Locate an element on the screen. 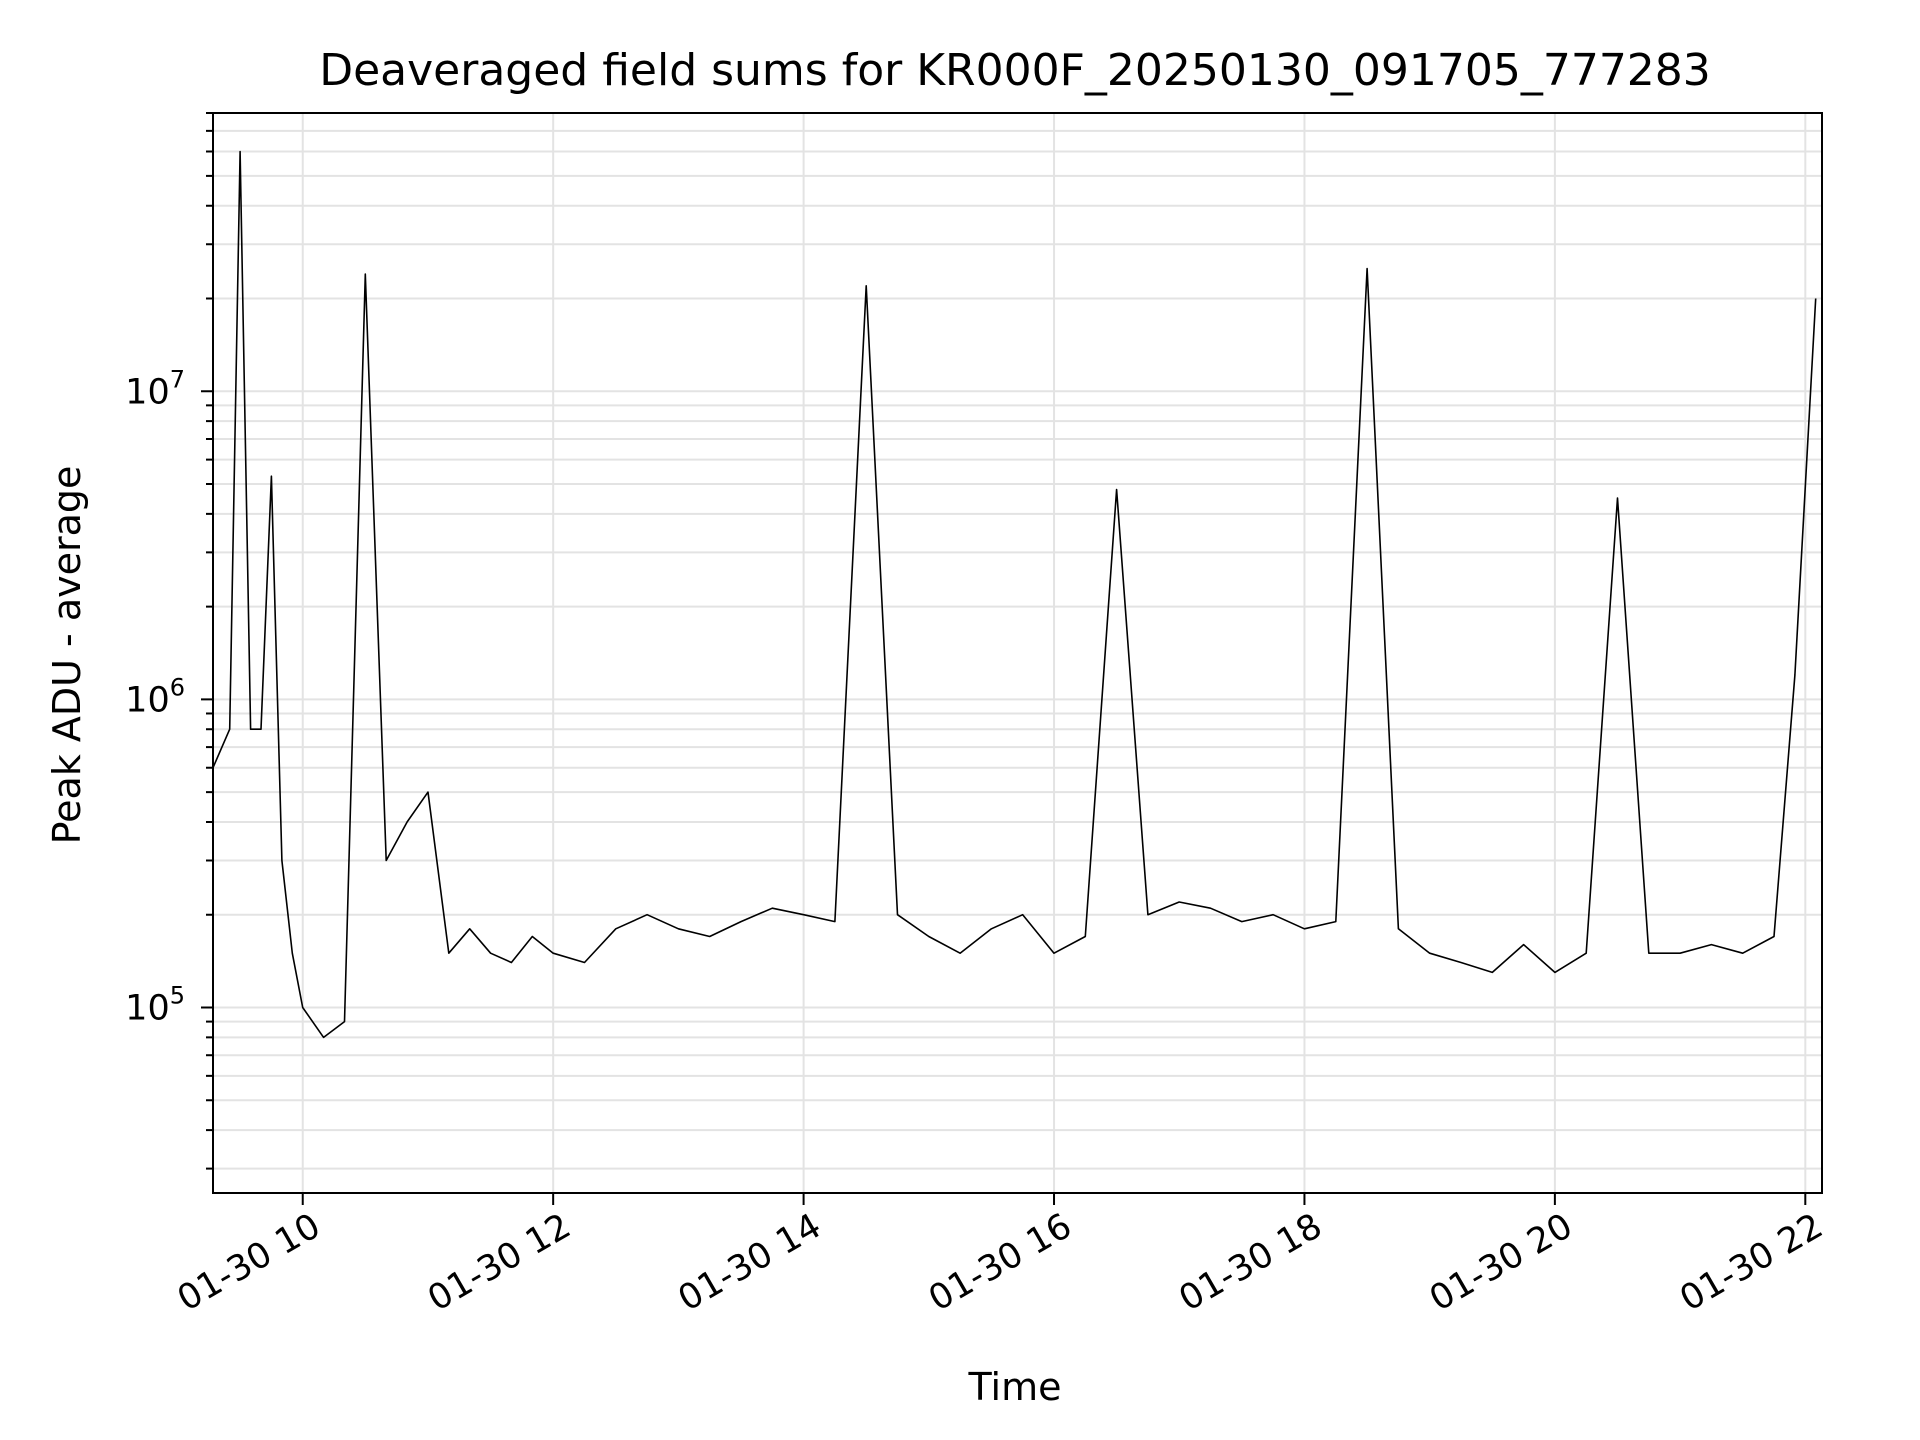 This screenshot has height=1440, width=1920. y-tick-label: 10⁵ is located at coordinates (155, 1004).